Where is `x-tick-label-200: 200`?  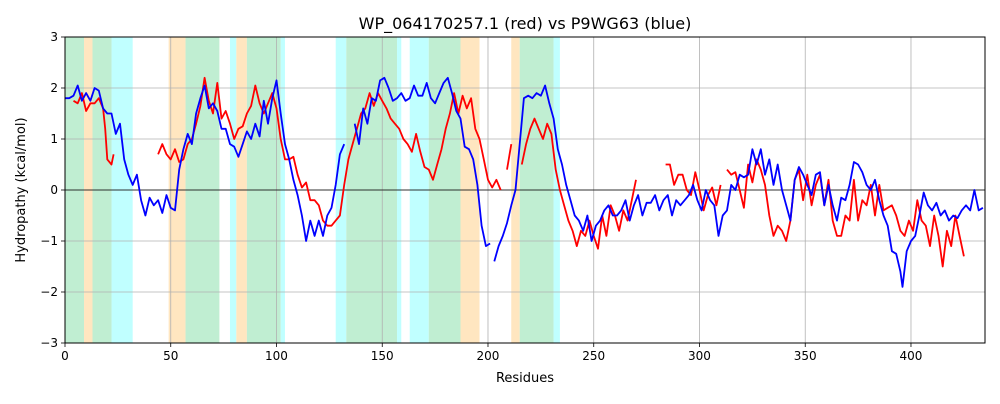 x-tick-label-200: 200 is located at coordinates (488, 356).